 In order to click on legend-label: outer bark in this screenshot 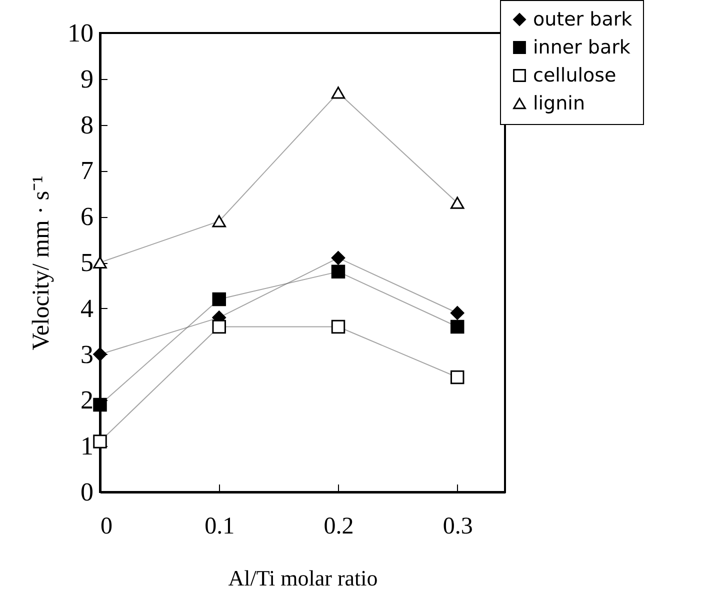, I will do `click(582, 19)`.